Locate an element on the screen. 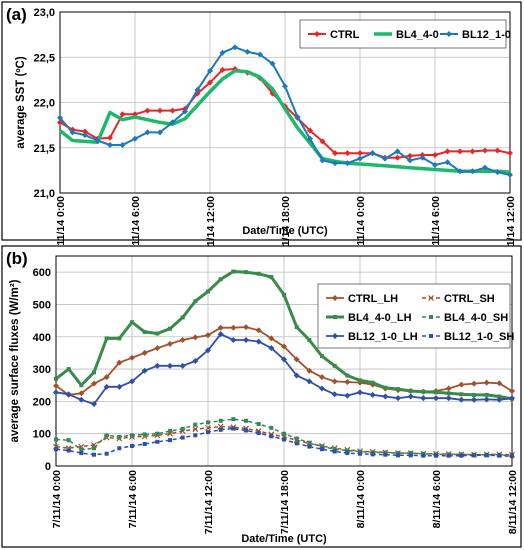  x-tick-label: 8/11/14 12:00 is located at coordinates (511, 228).